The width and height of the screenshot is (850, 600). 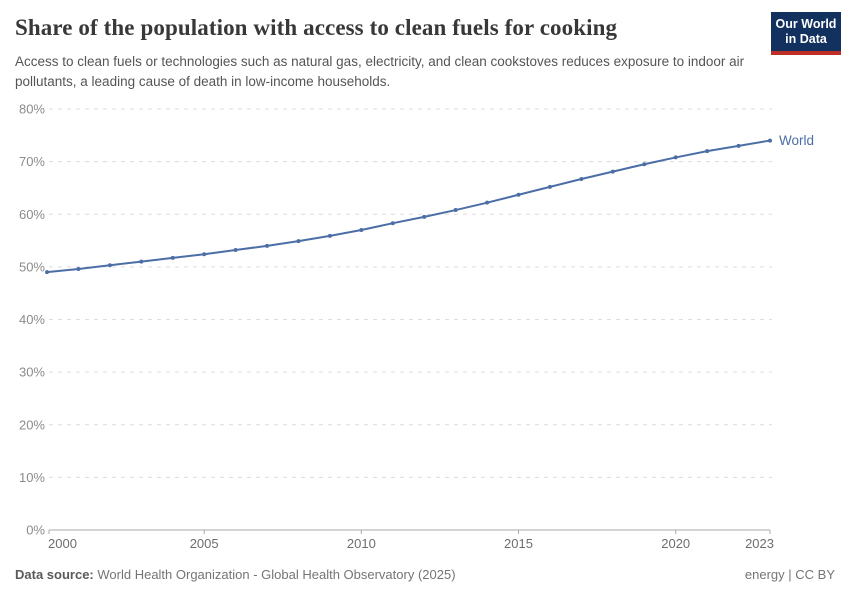 I want to click on x-tick-label: 2015, so click(x=518, y=543).